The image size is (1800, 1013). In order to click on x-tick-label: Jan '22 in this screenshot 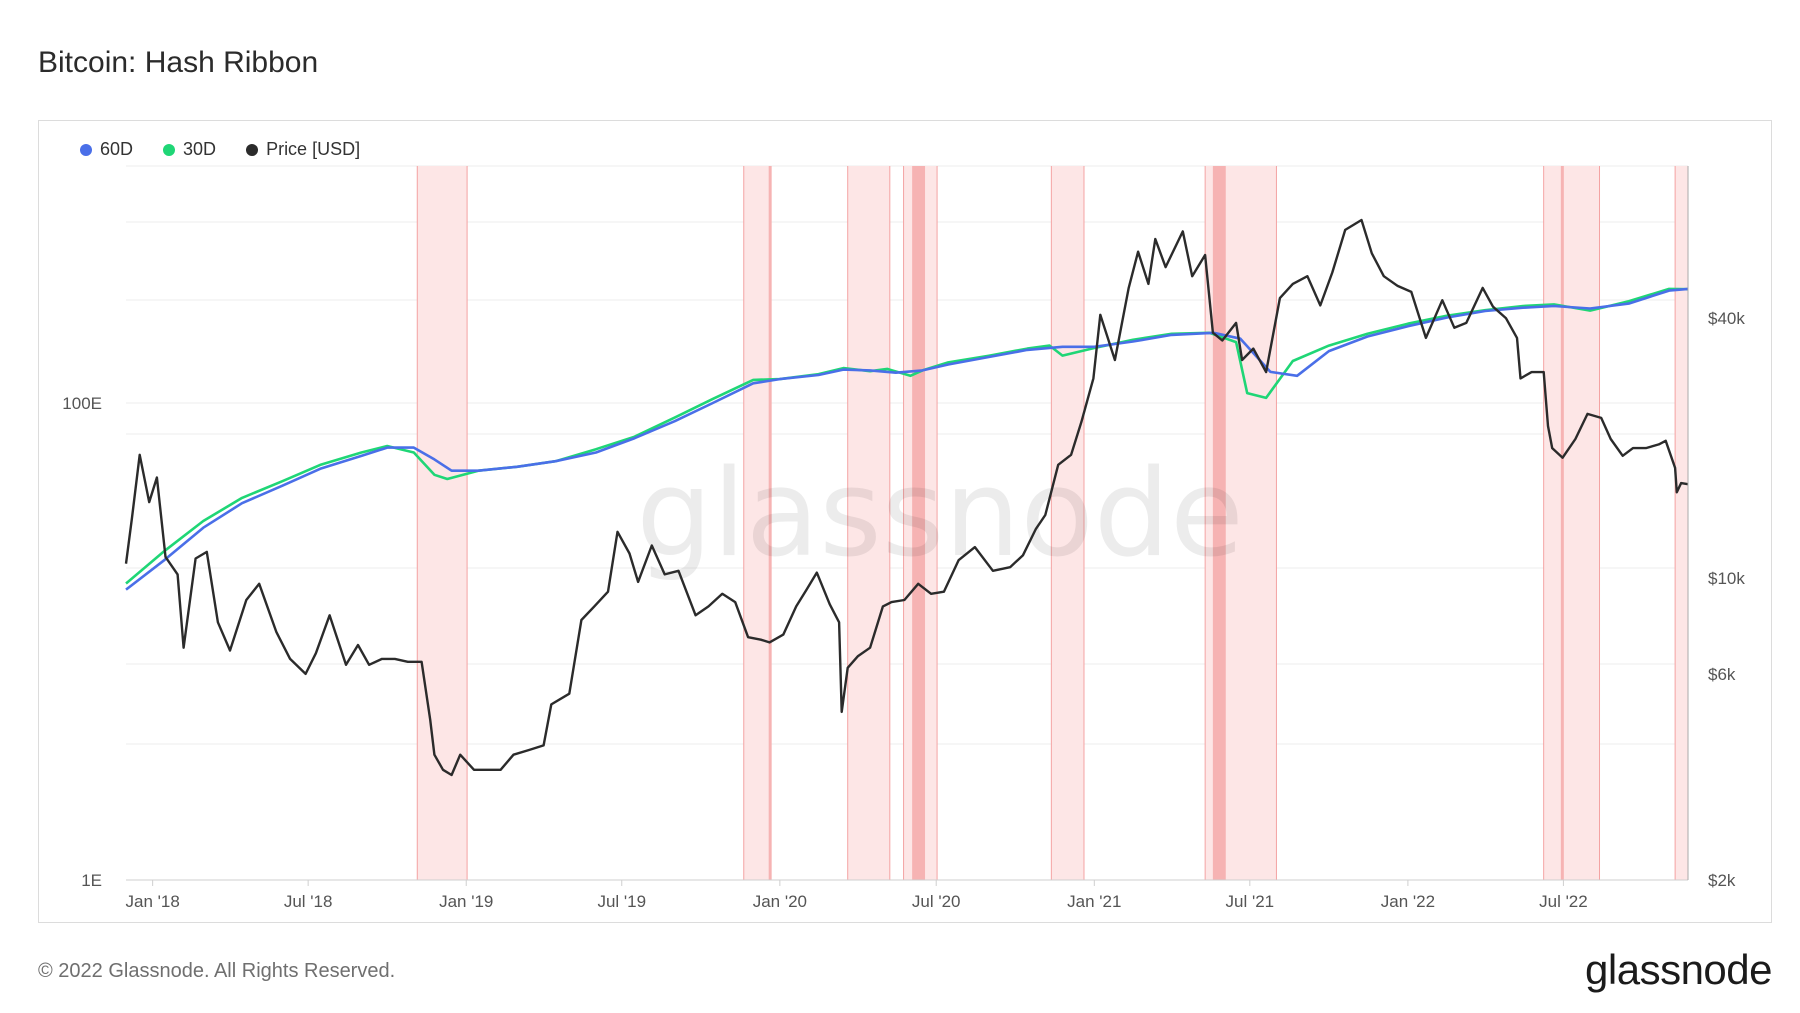, I will do `click(1408, 901)`.